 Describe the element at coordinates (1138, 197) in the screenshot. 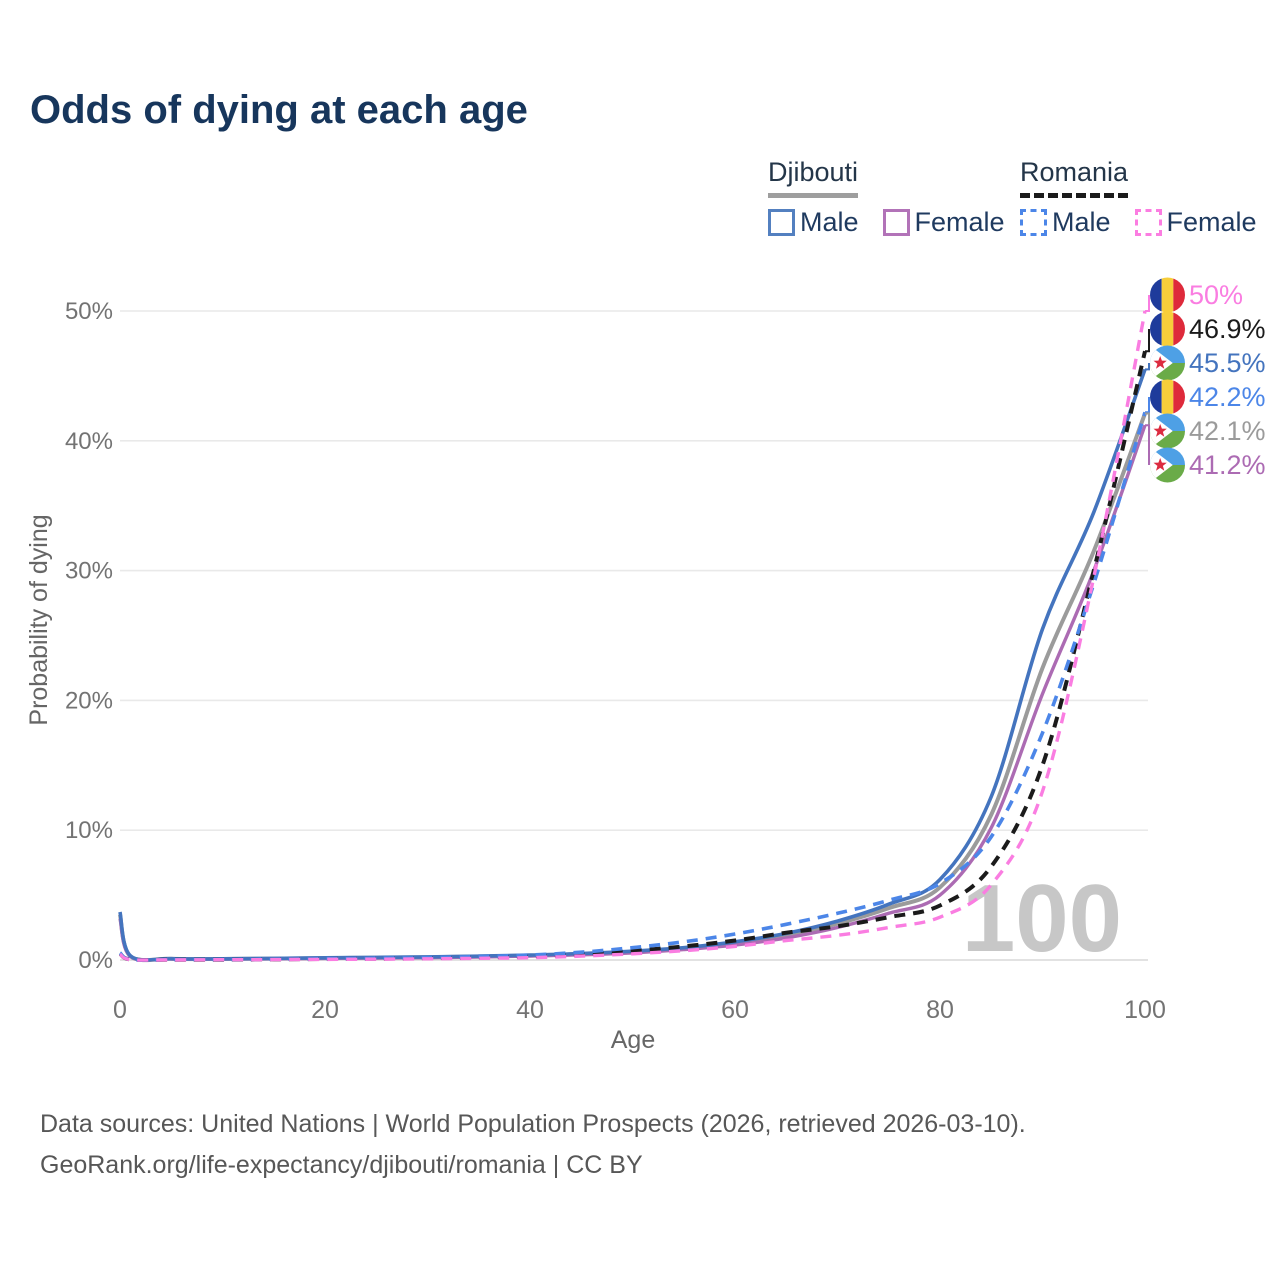

I see `legend-group-romania: Romania Male Female` at that location.